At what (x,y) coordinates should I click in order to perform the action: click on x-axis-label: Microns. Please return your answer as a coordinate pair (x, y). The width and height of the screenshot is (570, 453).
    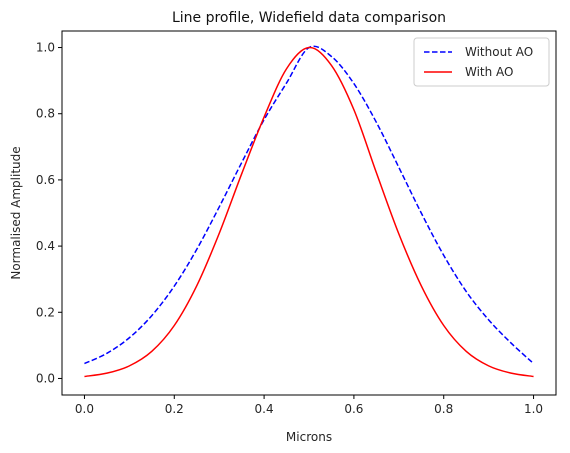
    Looking at the image, I should click on (309, 437).